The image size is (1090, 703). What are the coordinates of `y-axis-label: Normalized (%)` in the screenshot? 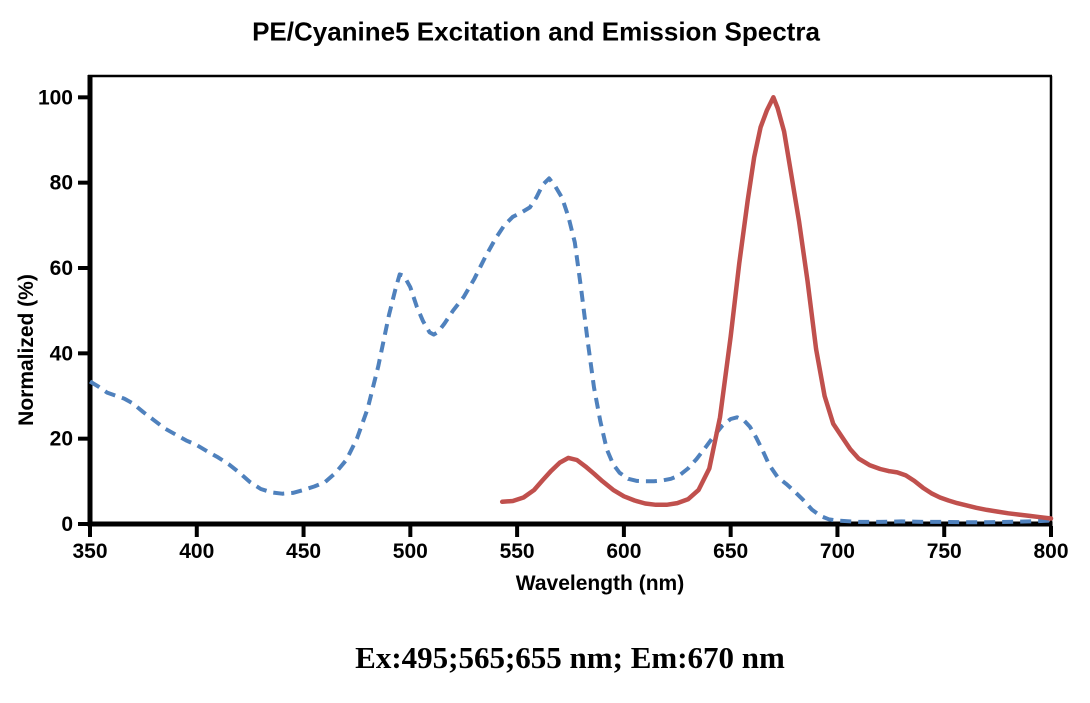 It's located at (26, 350).